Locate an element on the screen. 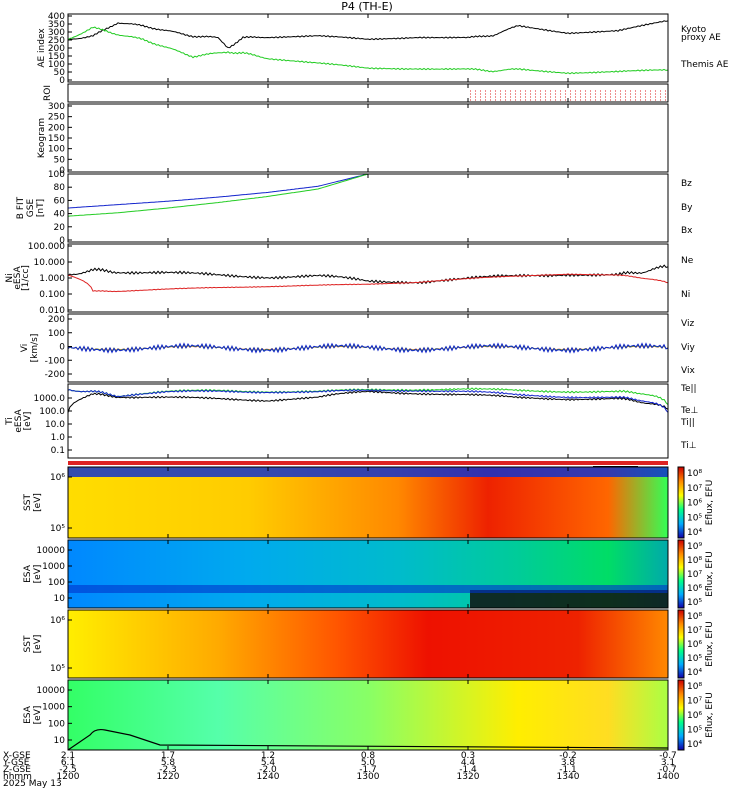 The height and width of the screenshot is (800, 750). esa-i-ytick-label: 10000 is located at coordinates (50, 691).